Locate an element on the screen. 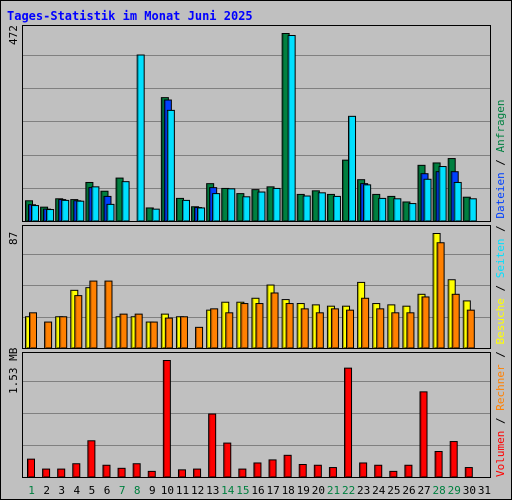 The width and height of the screenshot is (512, 500). legend-label-besuche: Besuche is located at coordinates (500, 321).